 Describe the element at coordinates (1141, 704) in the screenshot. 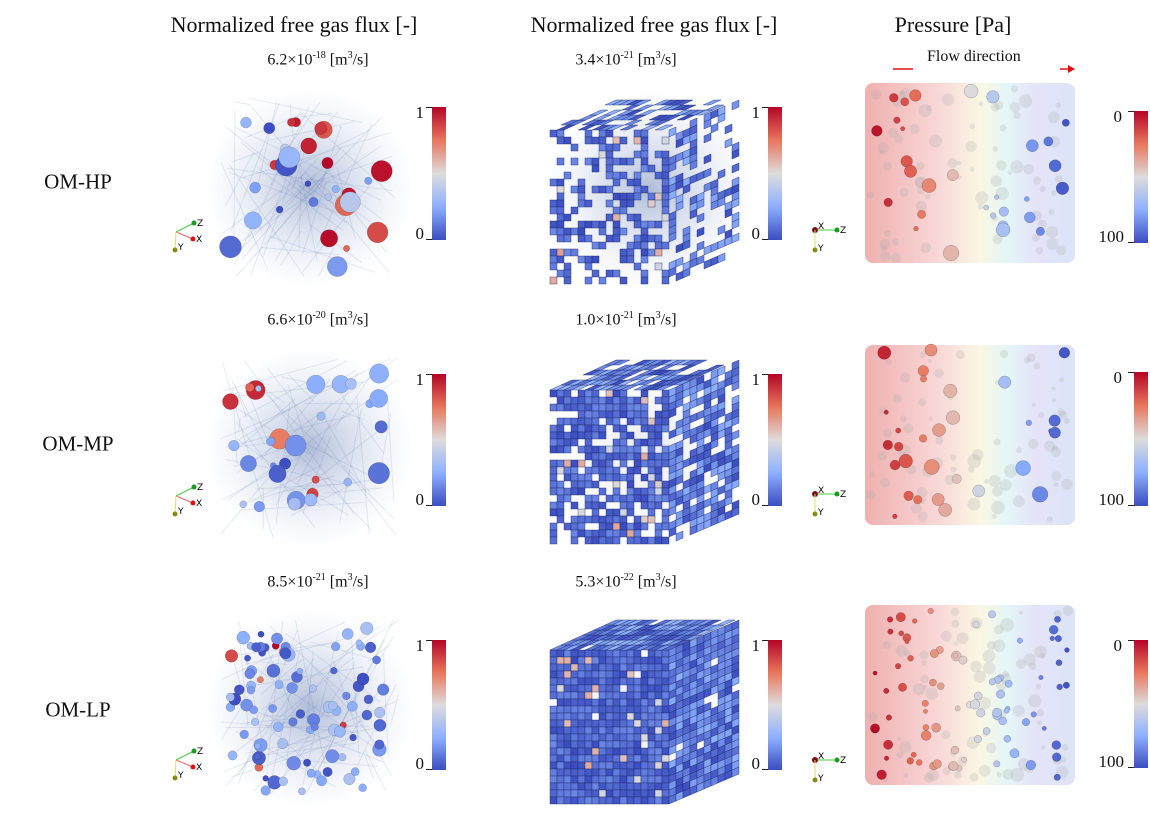

I see `colorbar` at that location.